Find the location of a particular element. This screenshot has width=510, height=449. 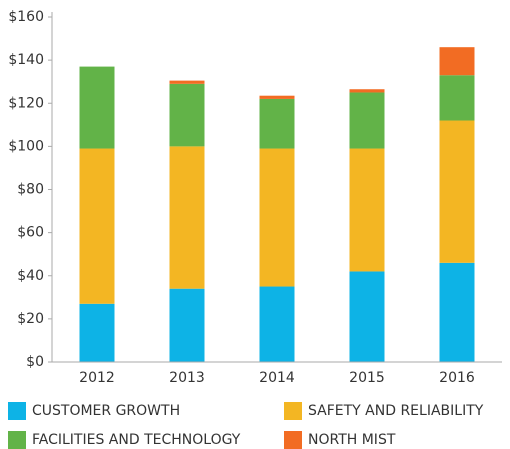

legend-label: SAFETY AND RELIABILITY is located at coordinates (396, 411).